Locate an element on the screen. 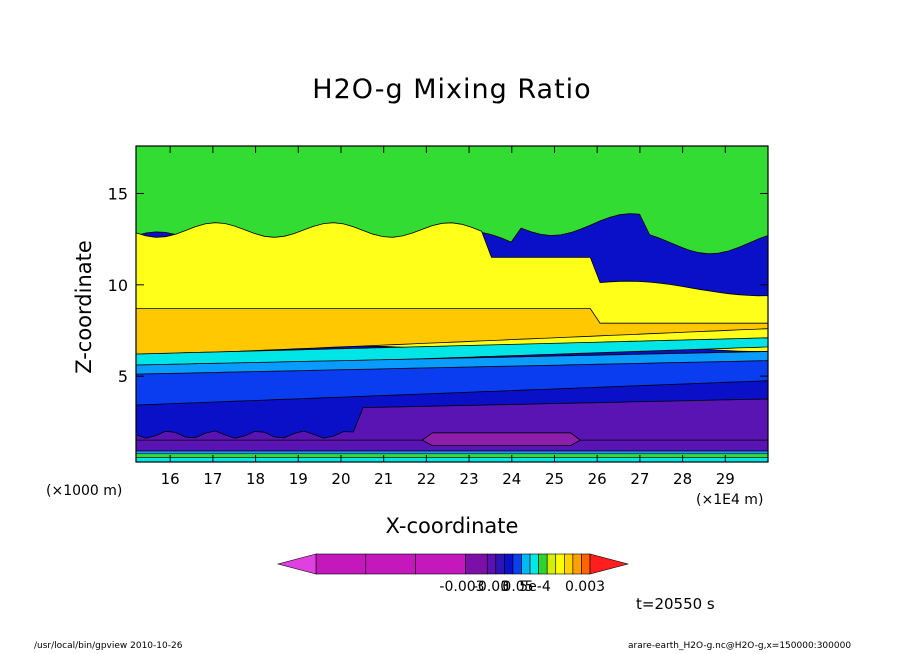 The height and width of the screenshot is (654, 904). x-tick-label: 24 is located at coordinates (511, 479).